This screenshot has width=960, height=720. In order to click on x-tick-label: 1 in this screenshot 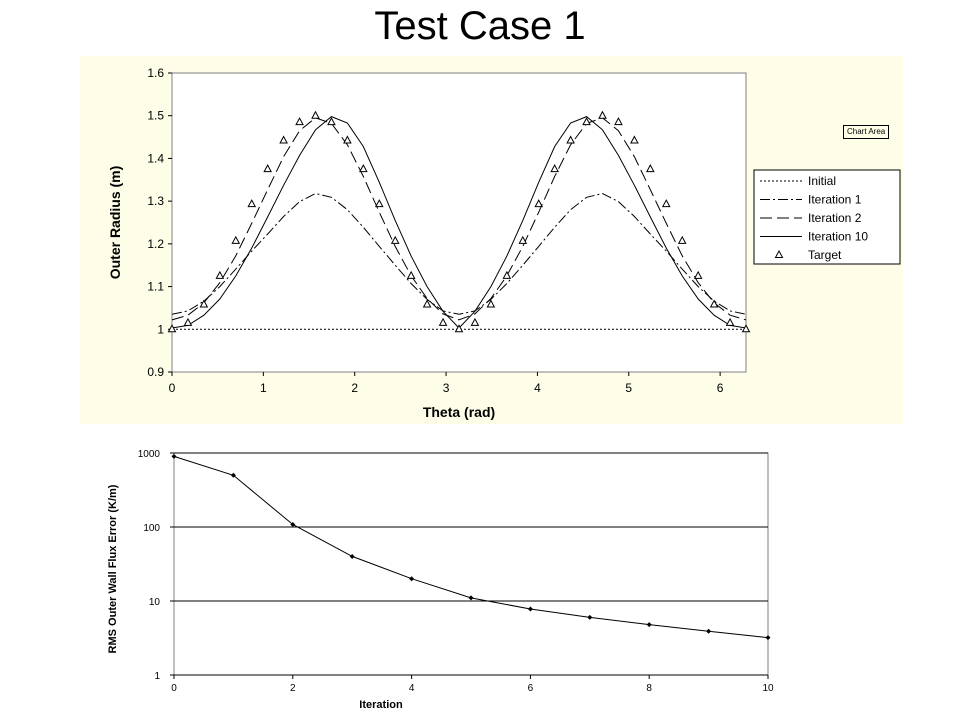, I will do `click(263, 388)`.